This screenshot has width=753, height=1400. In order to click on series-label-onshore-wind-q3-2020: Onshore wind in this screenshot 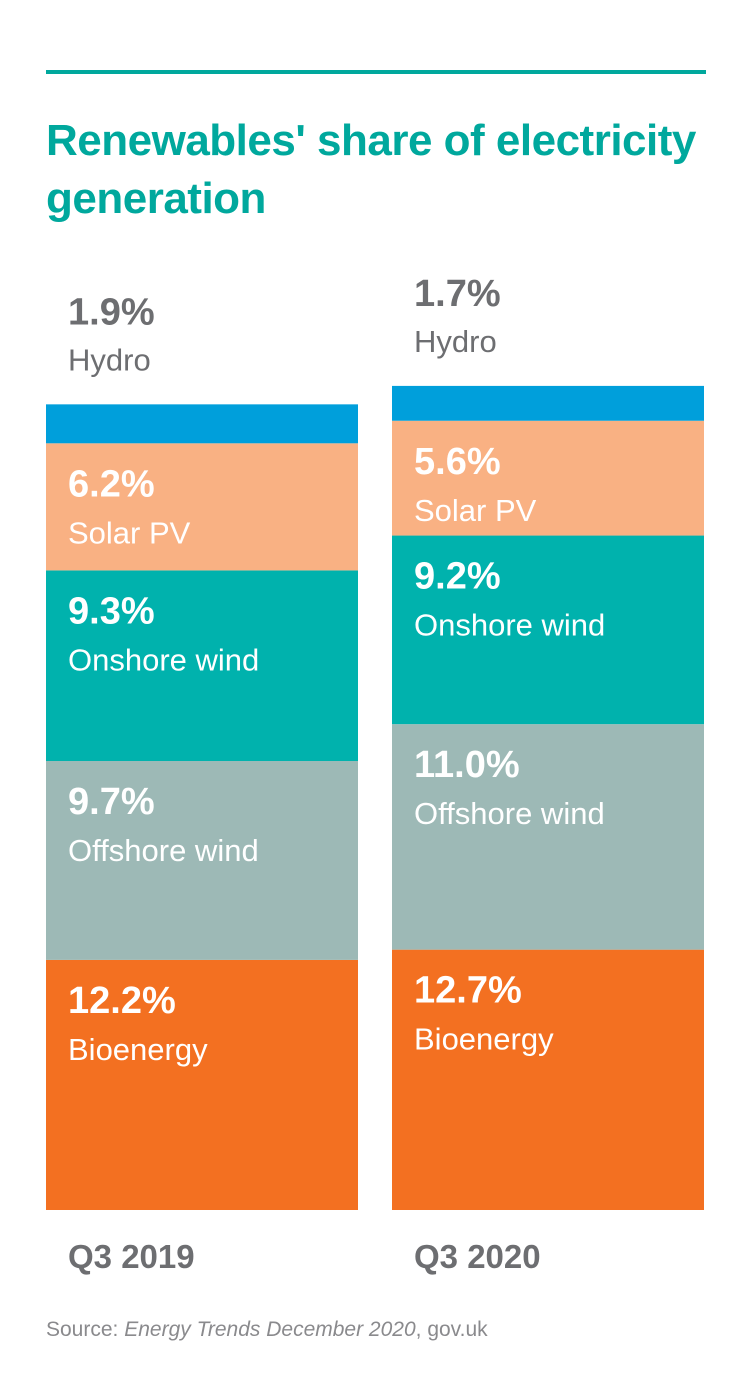, I will do `click(509, 625)`.